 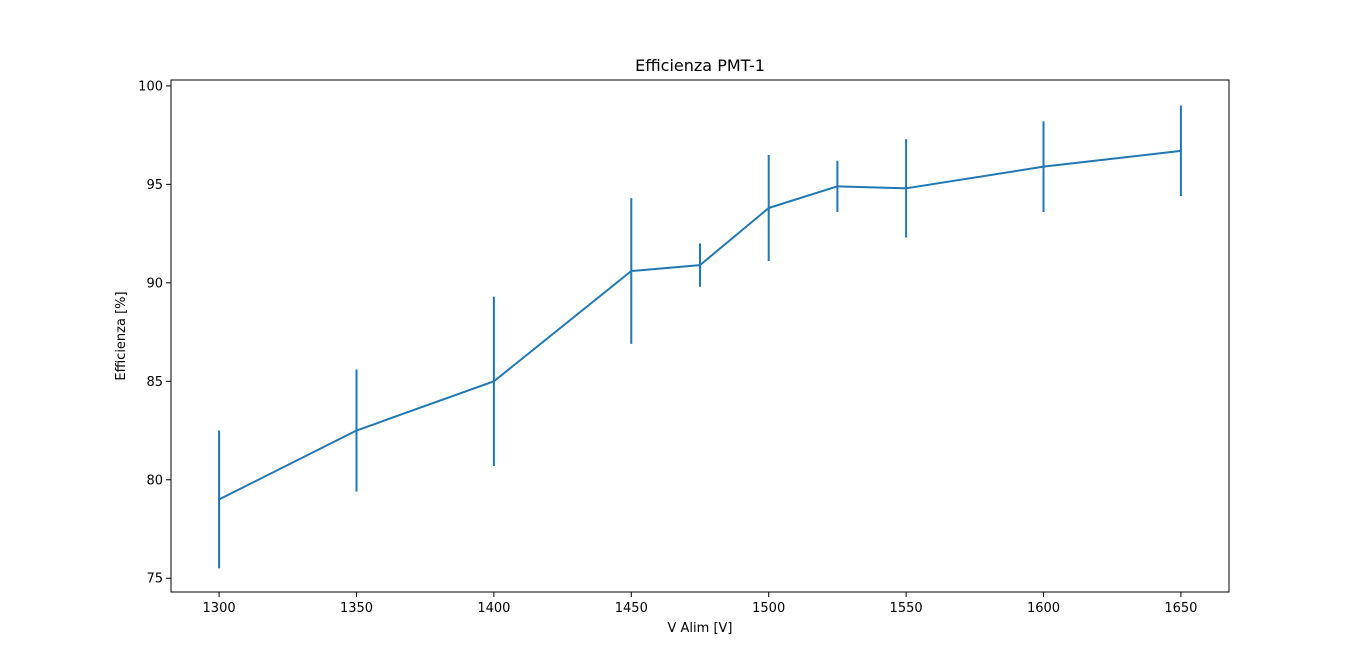 I want to click on x-tick-label: 1650, so click(x=1180, y=608).